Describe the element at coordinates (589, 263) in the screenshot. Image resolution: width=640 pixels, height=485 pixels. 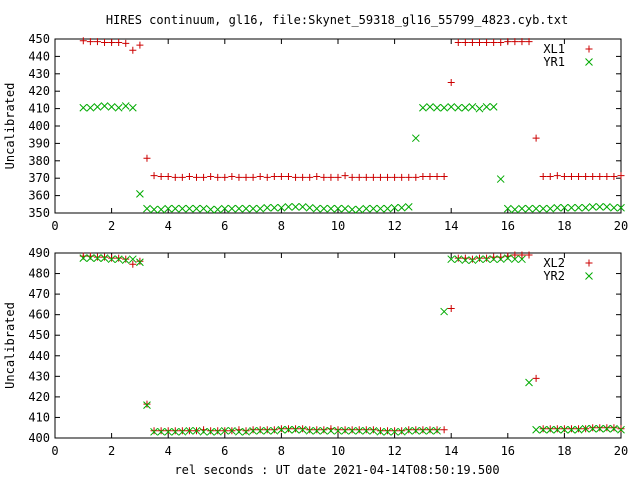
I see `legend-marker` at that location.